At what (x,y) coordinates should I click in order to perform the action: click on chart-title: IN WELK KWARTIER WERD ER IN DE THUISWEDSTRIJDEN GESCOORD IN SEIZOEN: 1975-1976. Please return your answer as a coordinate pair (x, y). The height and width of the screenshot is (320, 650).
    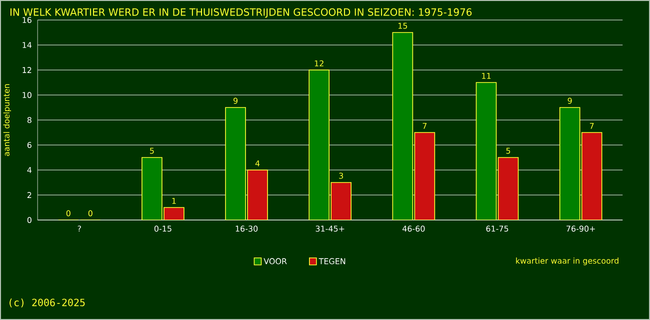
    Looking at the image, I should click on (241, 13).